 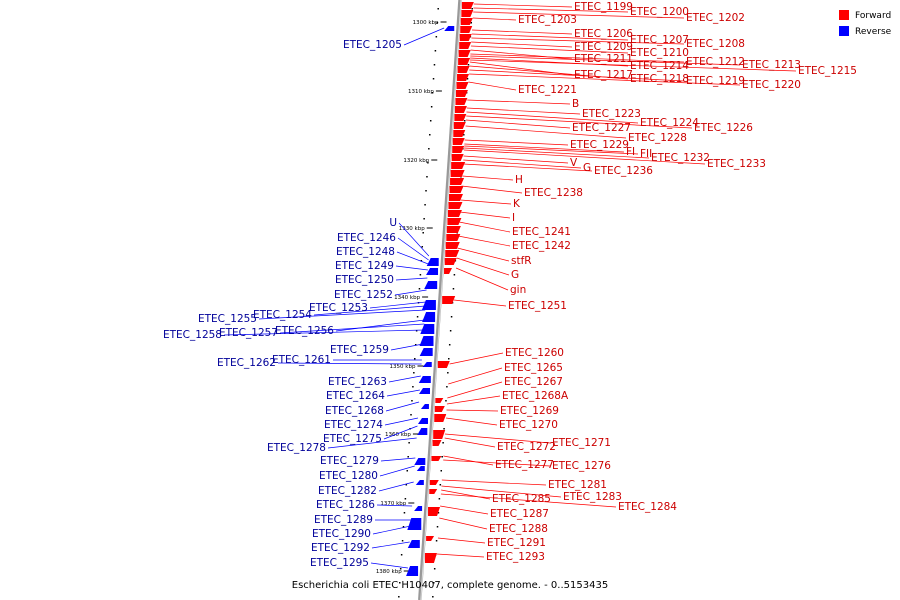 What do you see at coordinates (528, 425) in the screenshot?
I see `forward-gene-label: ETEC_1270` at bounding box center [528, 425].